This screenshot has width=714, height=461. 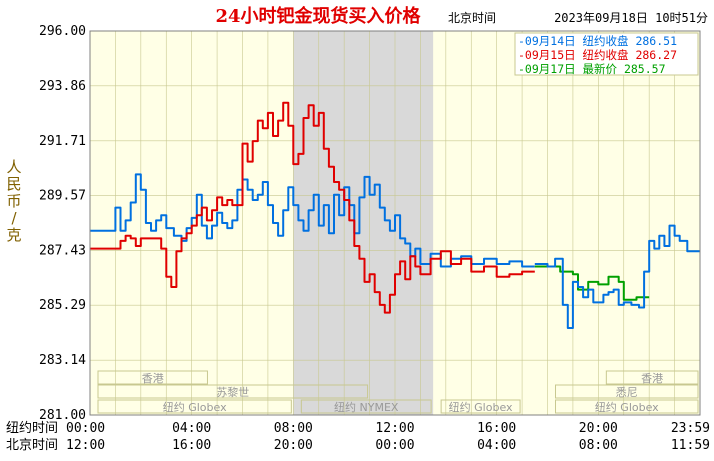 I want to click on clock-label: 北京时间, so click(x=472, y=18).